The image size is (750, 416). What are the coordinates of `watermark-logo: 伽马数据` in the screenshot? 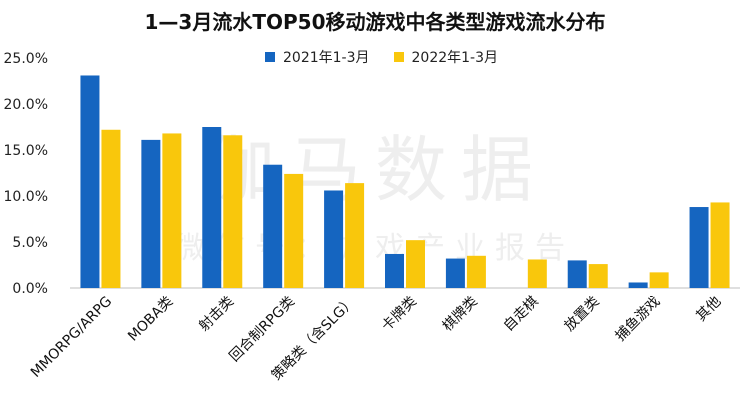 It's located at (375, 170).